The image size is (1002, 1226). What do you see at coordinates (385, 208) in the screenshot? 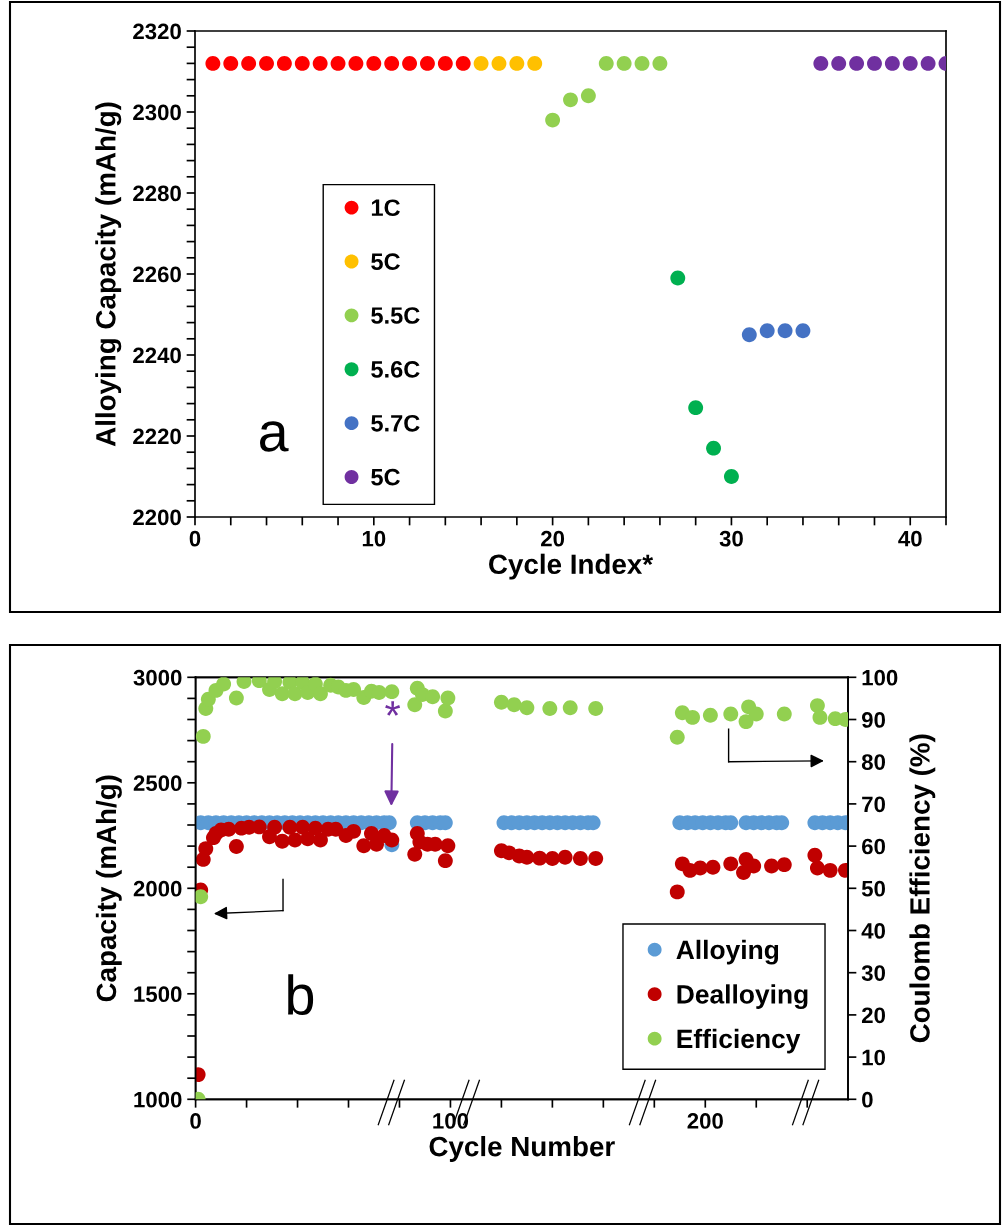
I see `legend-label: 1C` at bounding box center [385, 208].